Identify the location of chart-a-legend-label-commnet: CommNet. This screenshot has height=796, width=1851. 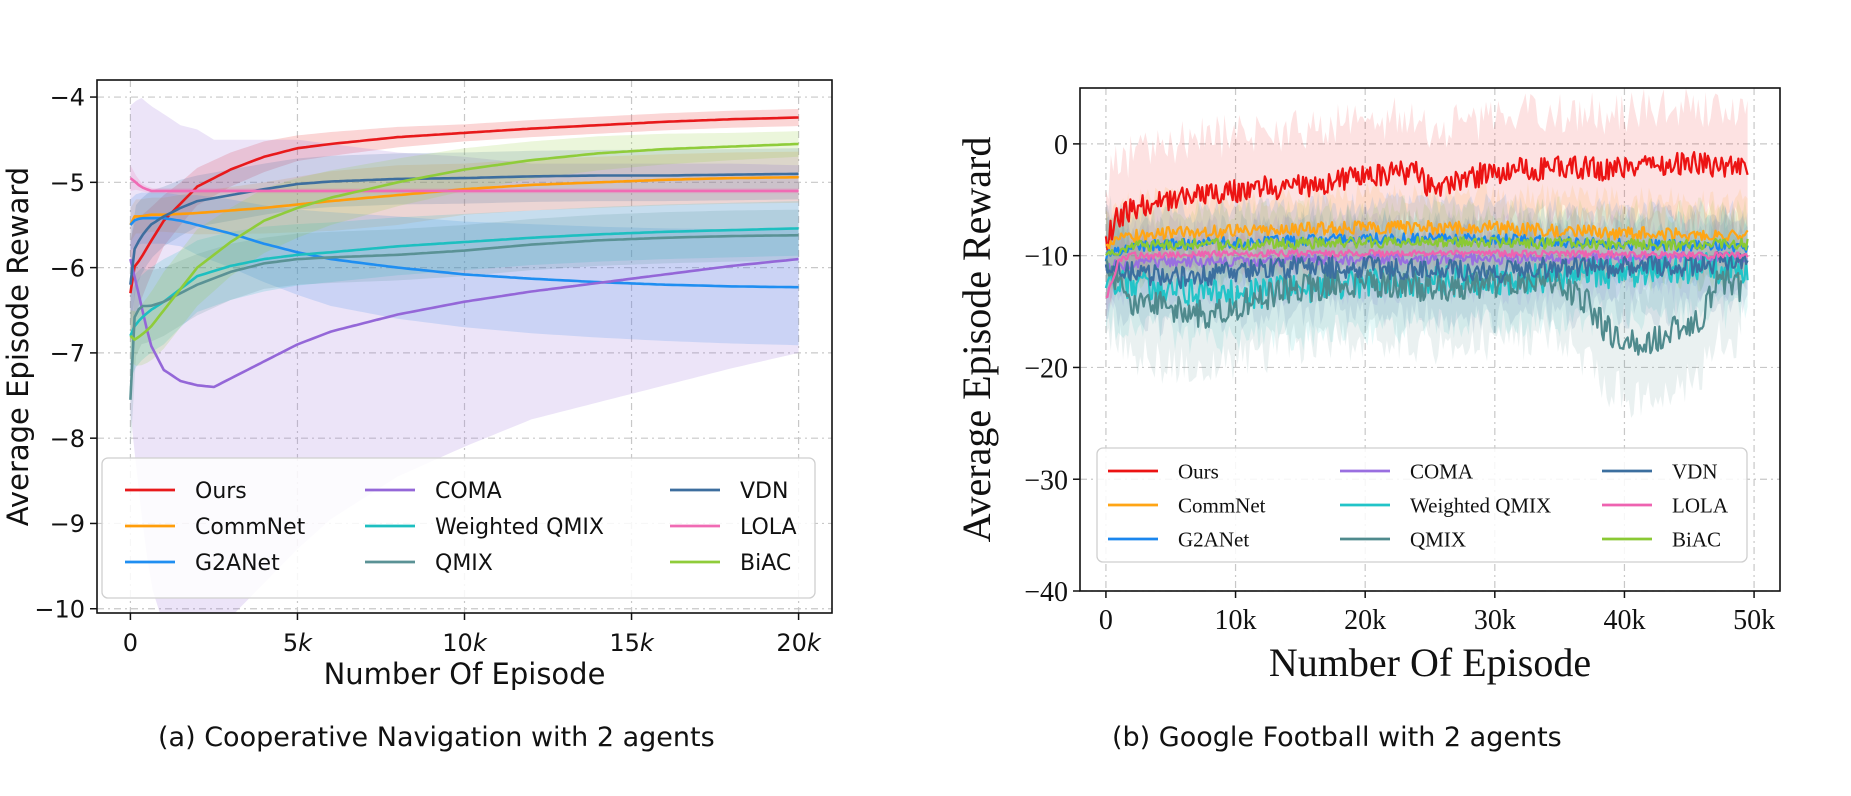
(250, 527).